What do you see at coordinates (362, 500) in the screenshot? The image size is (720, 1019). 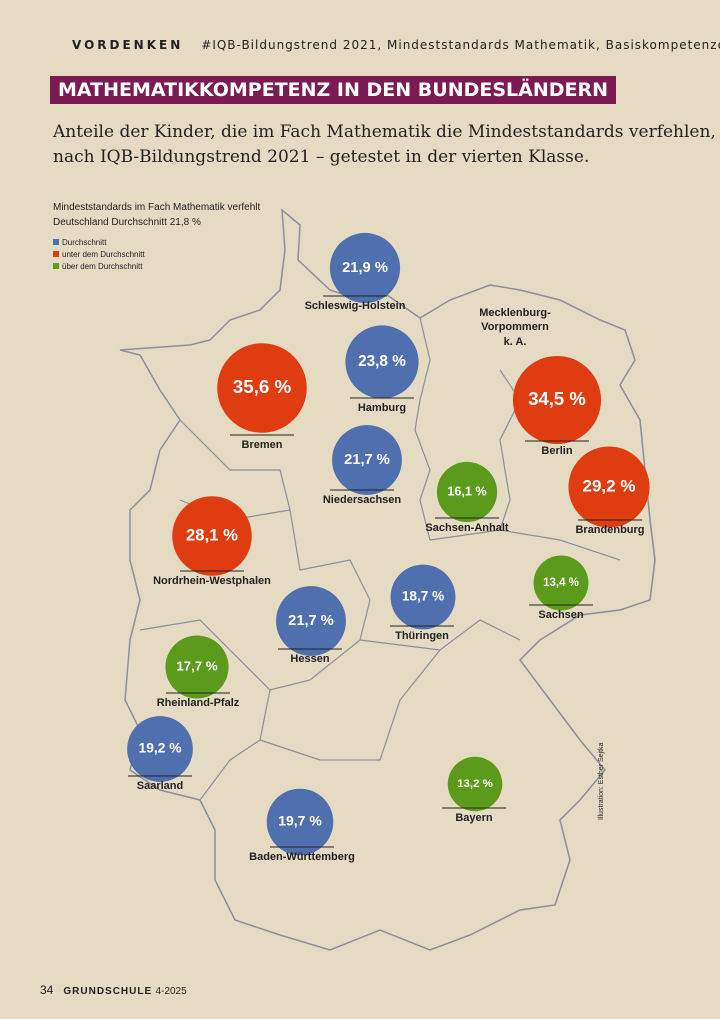 I see `region-name: Niedersachsen` at bounding box center [362, 500].